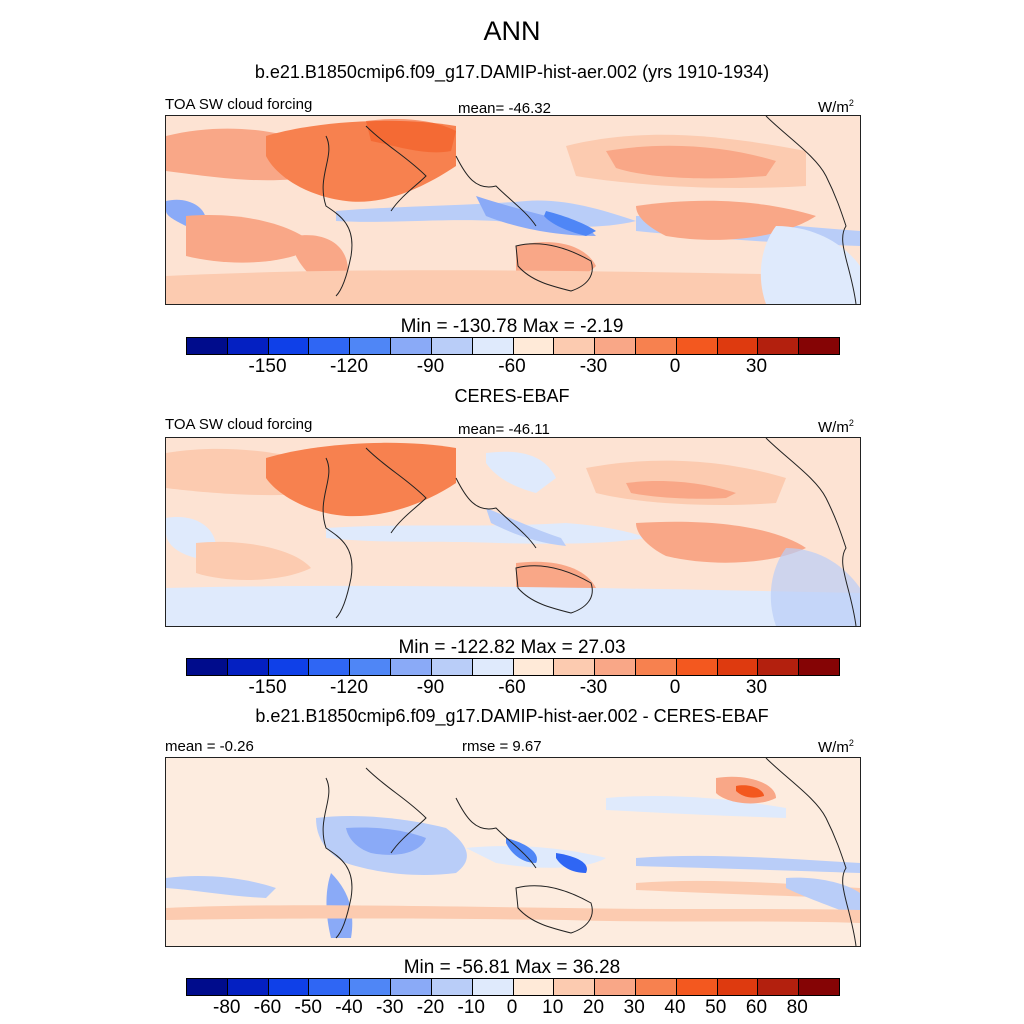  What do you see at coordinates (239, 104) in the screenshot?
I see `left-label-model: TOA SW cloud forcing` at bounding box center [239, 104].